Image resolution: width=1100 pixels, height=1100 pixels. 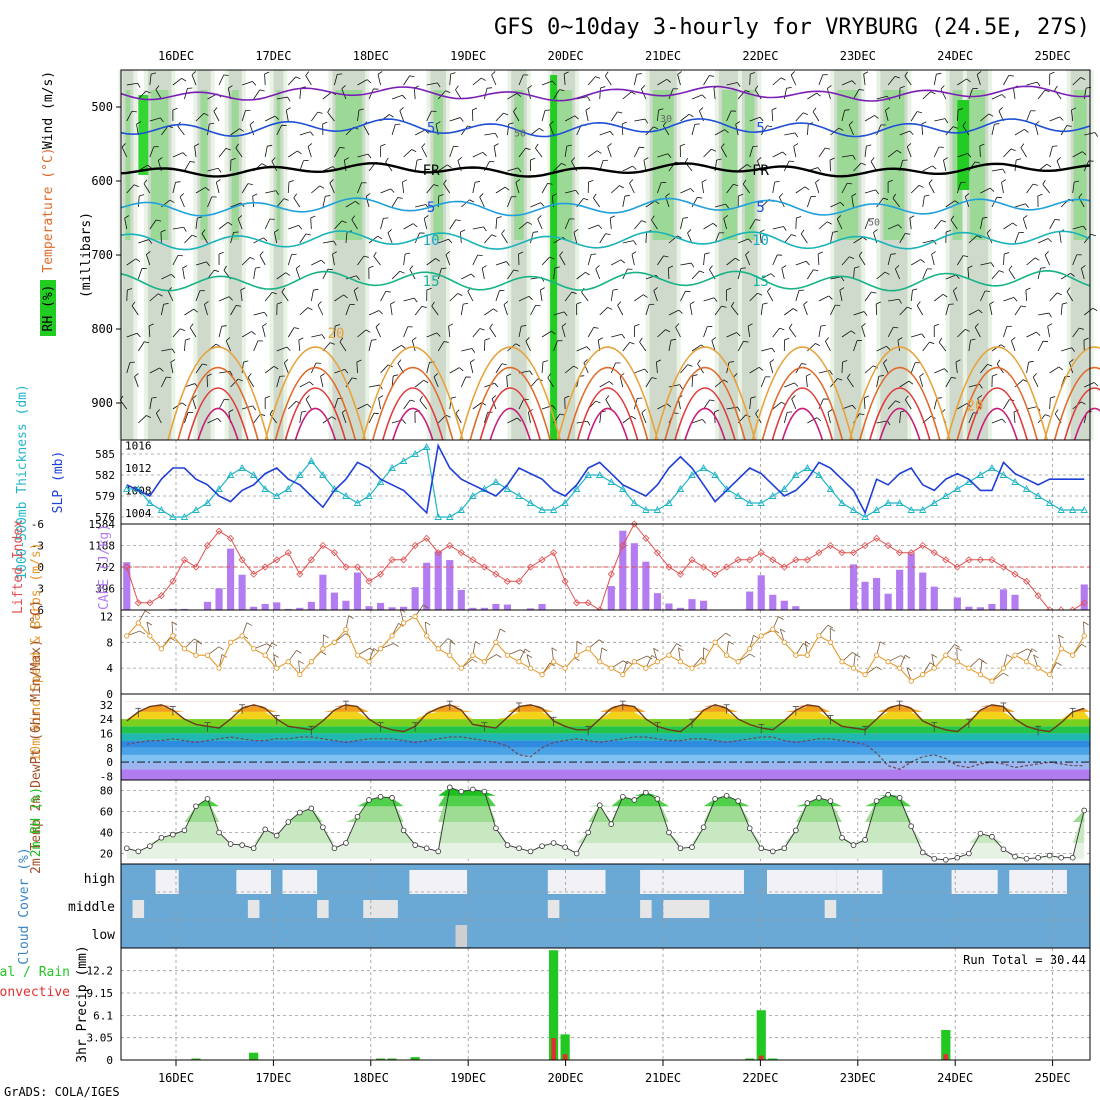 I want to click on contour-label: FR, so click(x=431, y=171).